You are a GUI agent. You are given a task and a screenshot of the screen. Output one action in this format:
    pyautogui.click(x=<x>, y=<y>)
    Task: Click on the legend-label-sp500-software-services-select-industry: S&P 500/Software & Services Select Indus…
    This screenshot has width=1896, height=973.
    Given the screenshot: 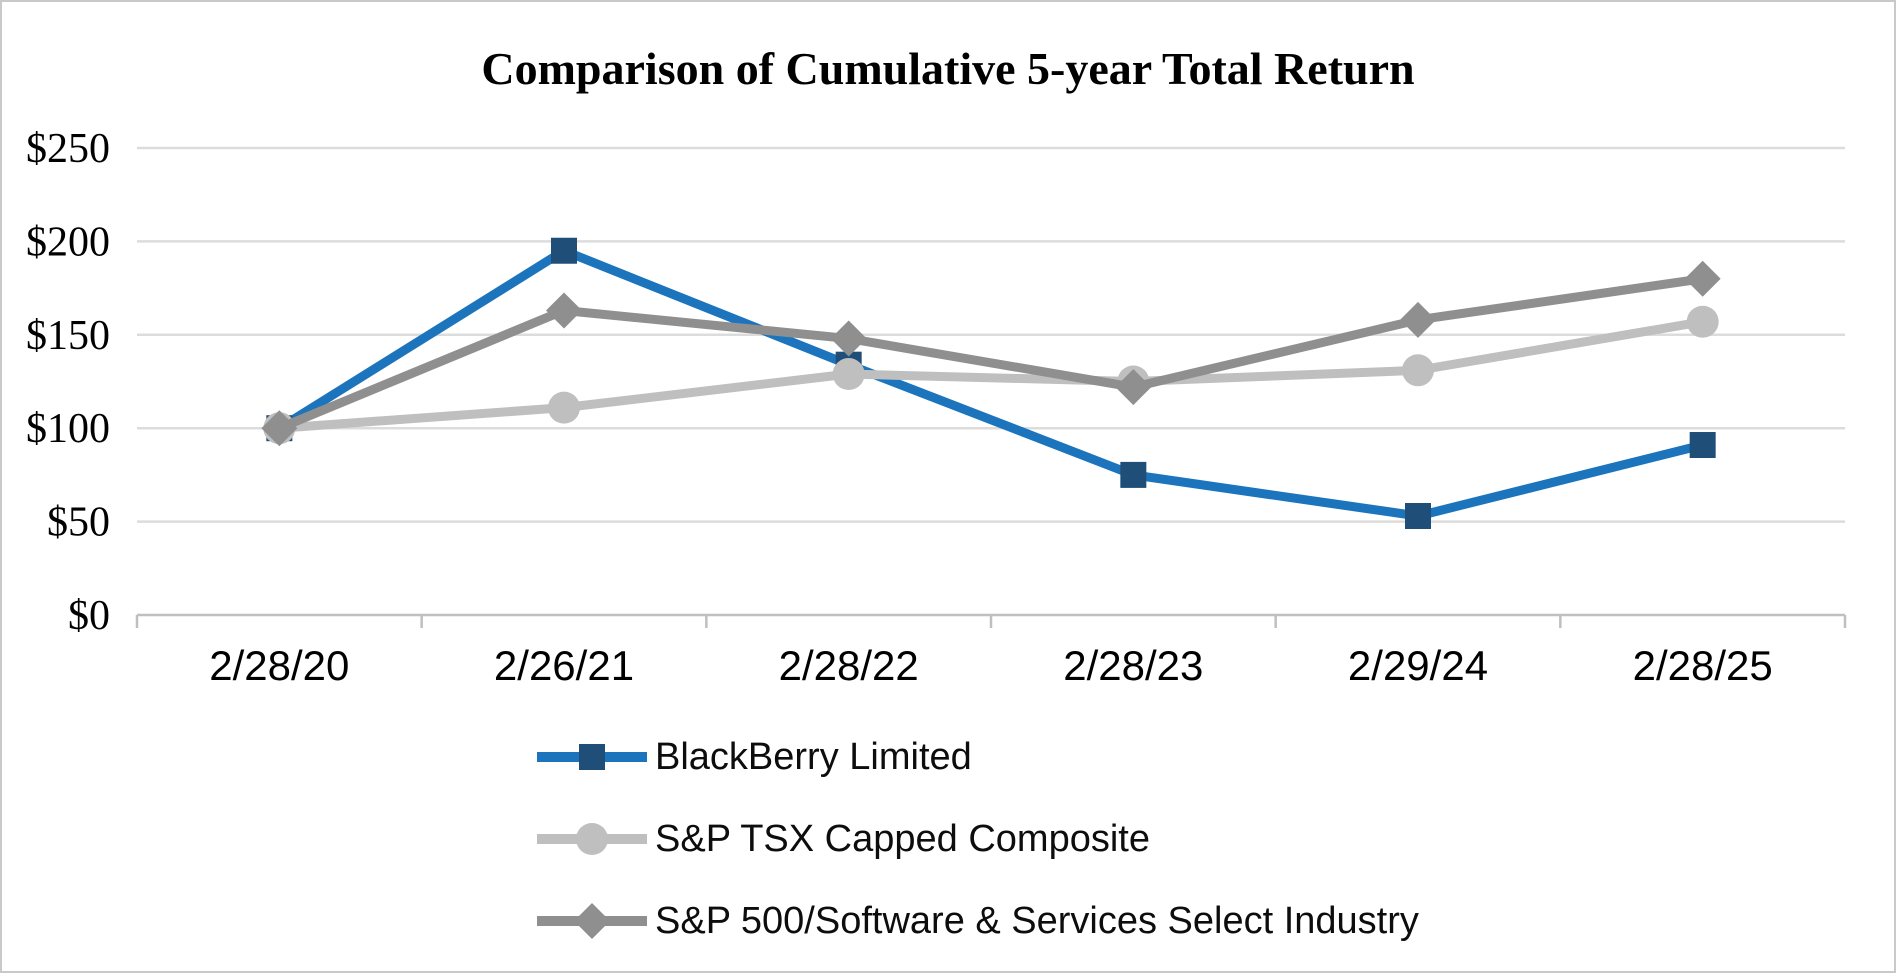 What is the action you would take?
    pyautogui.click(x=1037, y=921)
    